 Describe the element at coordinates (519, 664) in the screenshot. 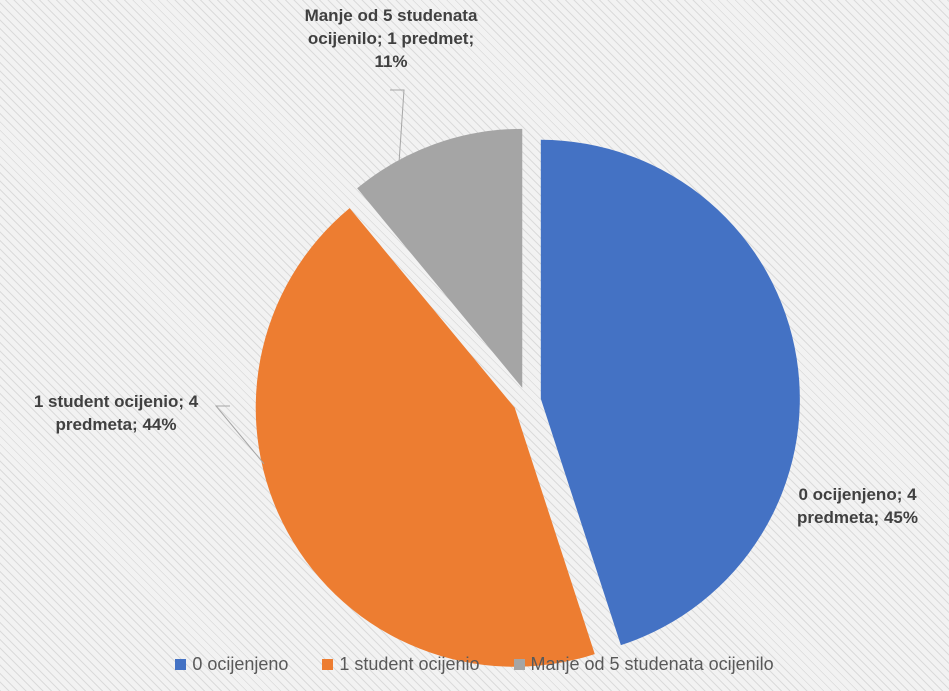

I see `legend-swatch-gray` at that location.